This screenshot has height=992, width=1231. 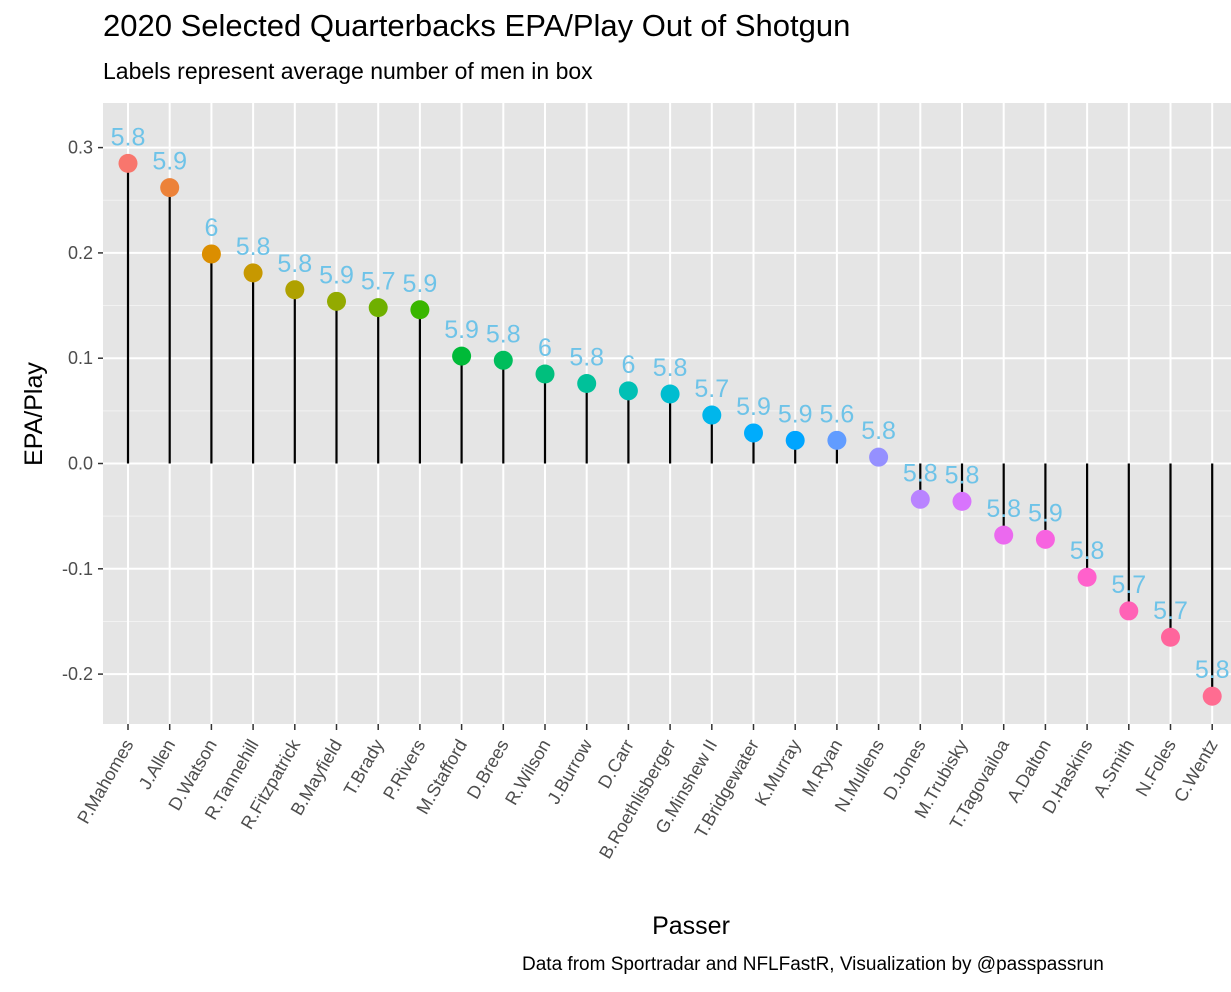 I want to click on x-tick-label: J.Allen, so click(x=157, y=764).